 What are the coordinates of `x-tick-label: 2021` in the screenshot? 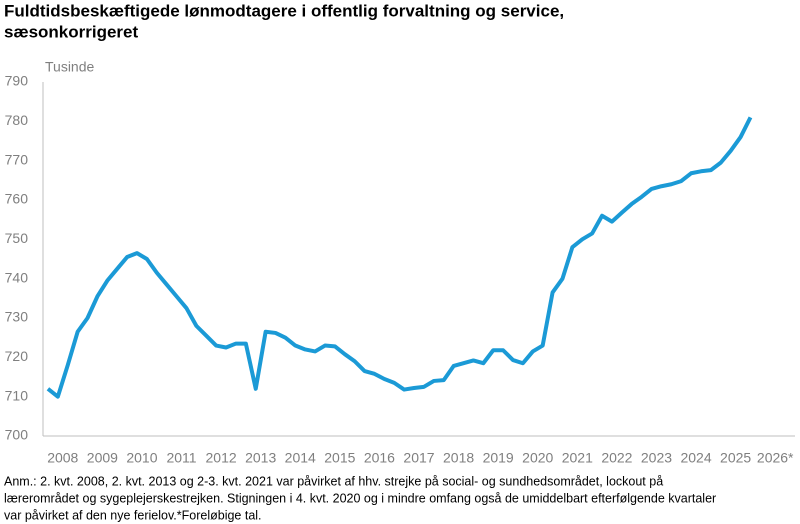 It's located at (577, 458).